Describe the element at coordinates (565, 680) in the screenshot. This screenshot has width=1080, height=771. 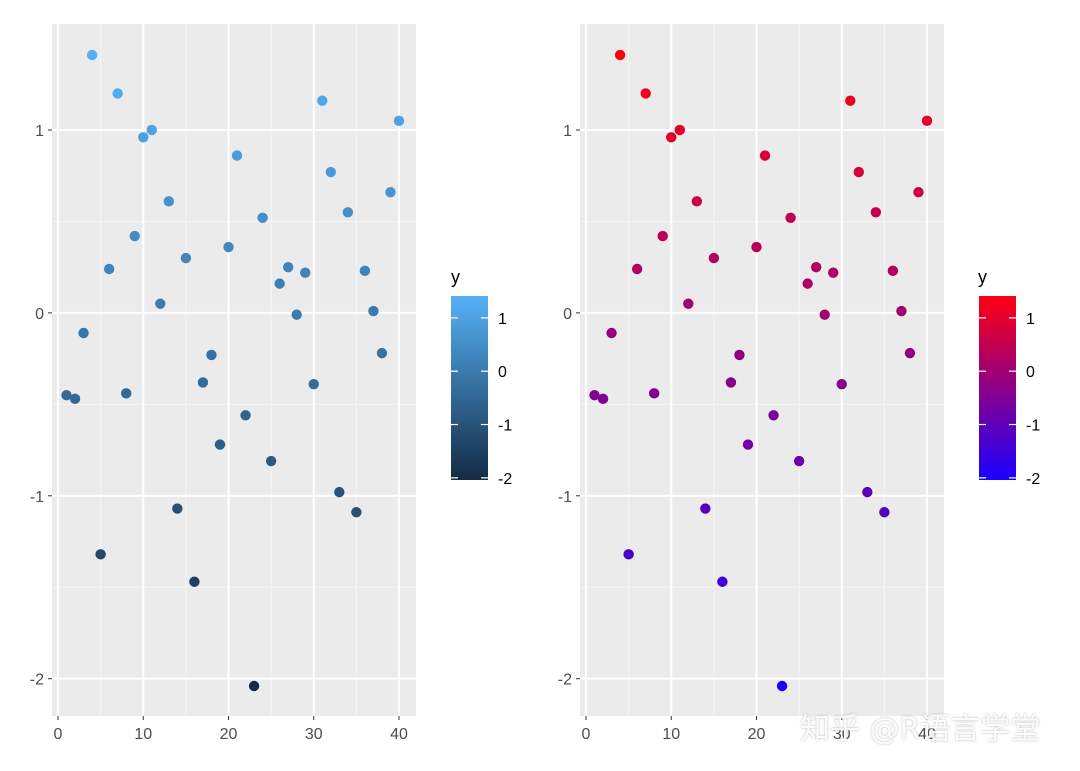
I see `y-tick-label: -2` at that location.